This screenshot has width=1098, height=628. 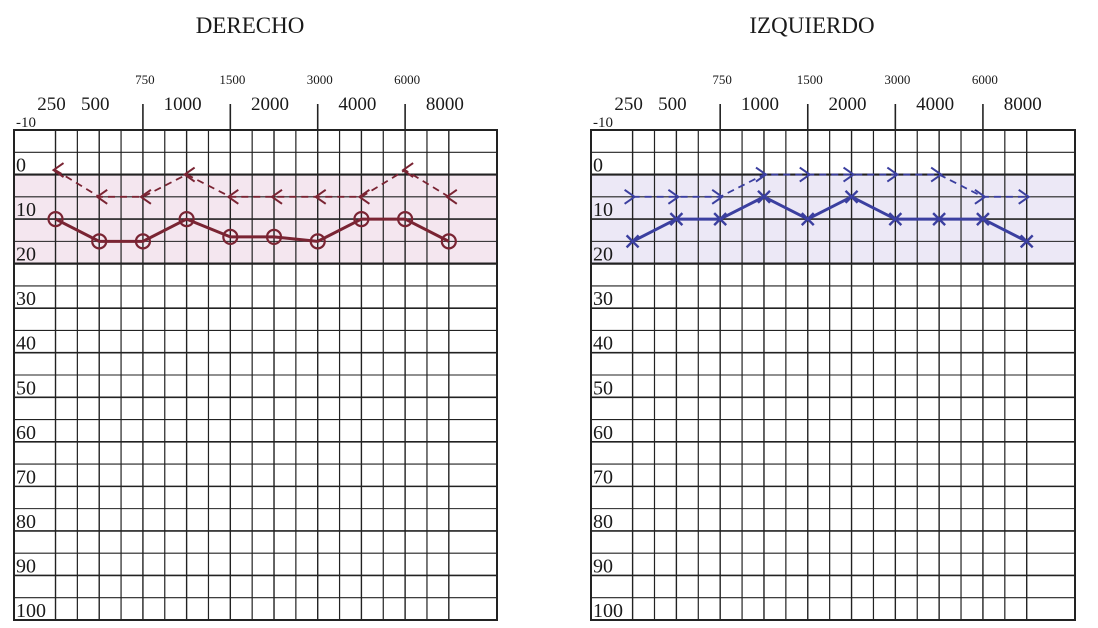 I want to click on chart-title: IZQUIERDO, so click(x=811, y=25).